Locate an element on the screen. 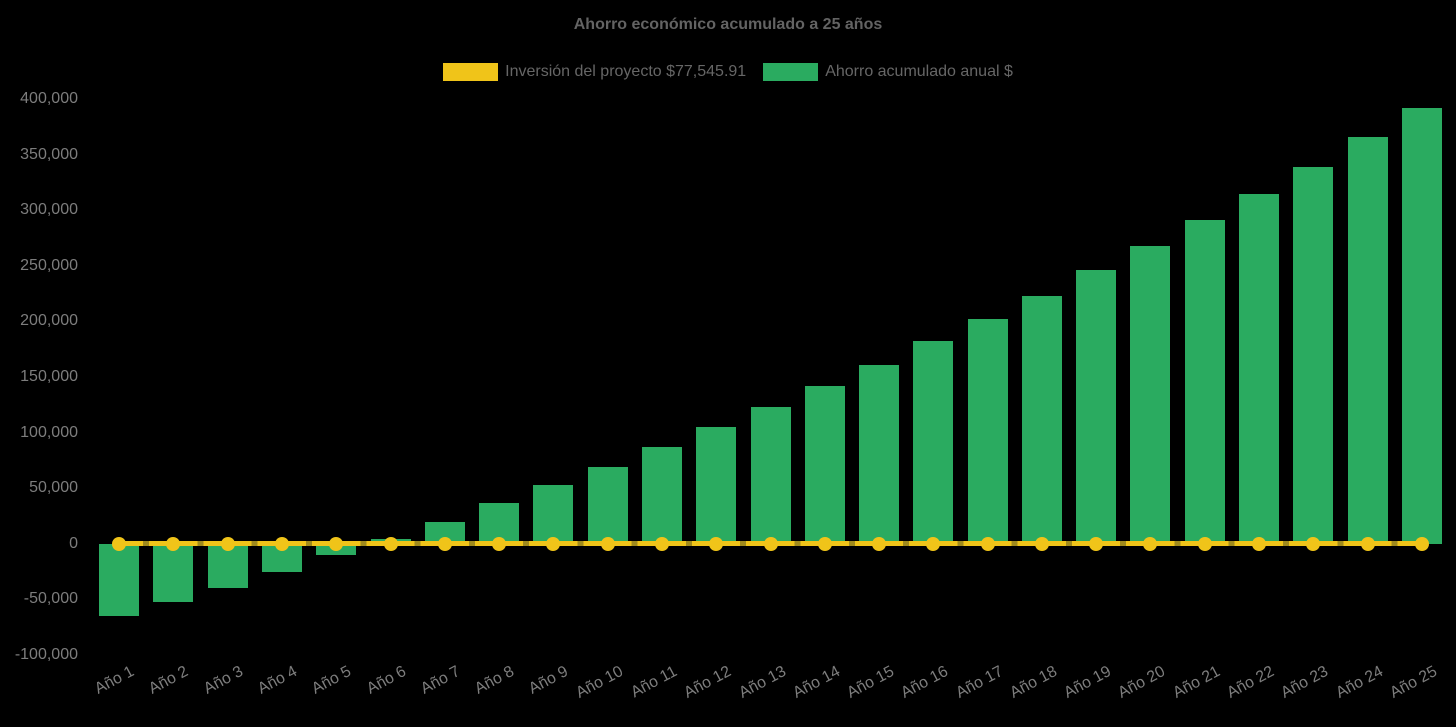 Image resolution: width=1456 pixels, height=727 pixels. legend-label-investment: Inversión del proyecto $77,545.91 is located at coordinates (626, 71).